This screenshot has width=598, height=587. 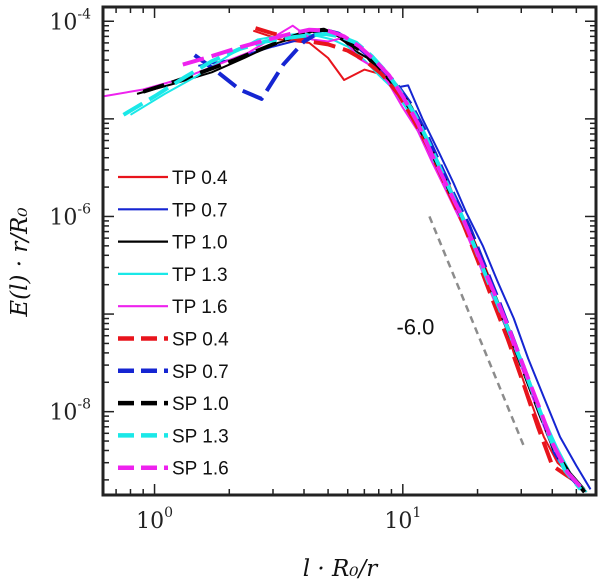 I want to click on y-tick-label: 10⁻⁴, so click(x=70, y=20).